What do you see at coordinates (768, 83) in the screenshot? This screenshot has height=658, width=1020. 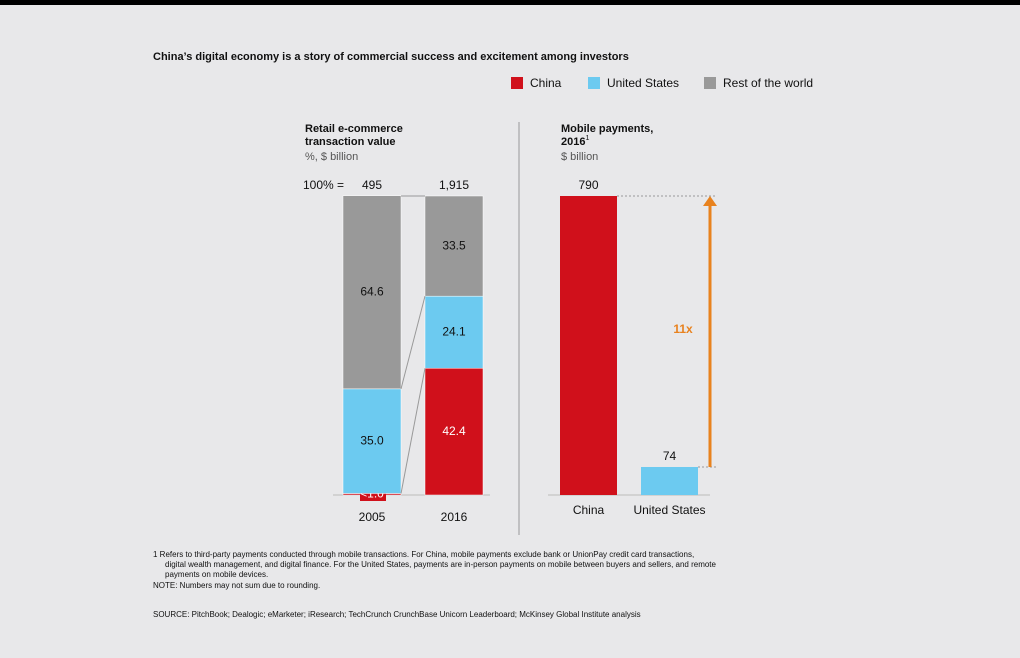 I see `legend-label: Rest of the world` at bounding box center [768, 83].